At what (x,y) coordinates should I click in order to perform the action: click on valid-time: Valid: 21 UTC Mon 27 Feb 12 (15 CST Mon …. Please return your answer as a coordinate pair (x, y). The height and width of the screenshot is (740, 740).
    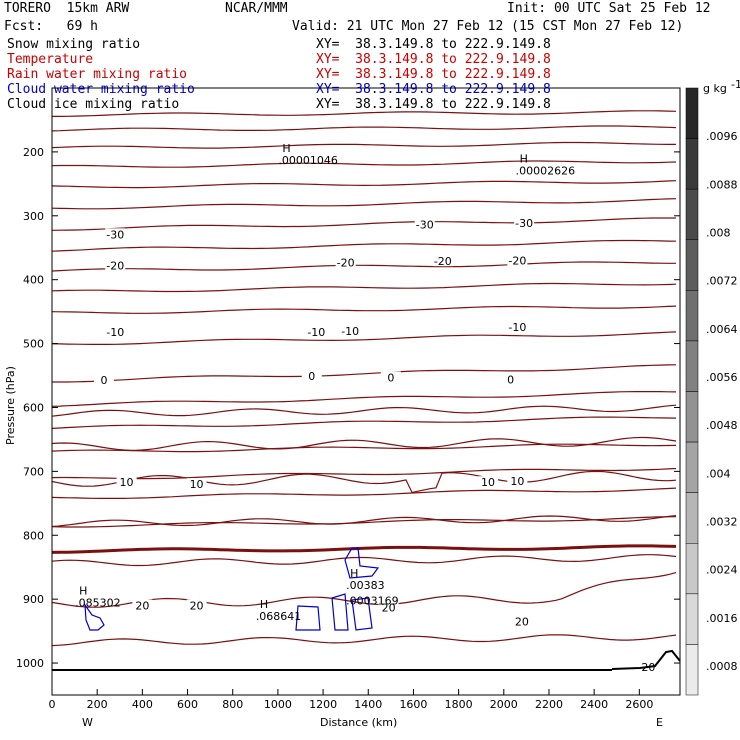
    Looking at the image, I should click on (488, 26).